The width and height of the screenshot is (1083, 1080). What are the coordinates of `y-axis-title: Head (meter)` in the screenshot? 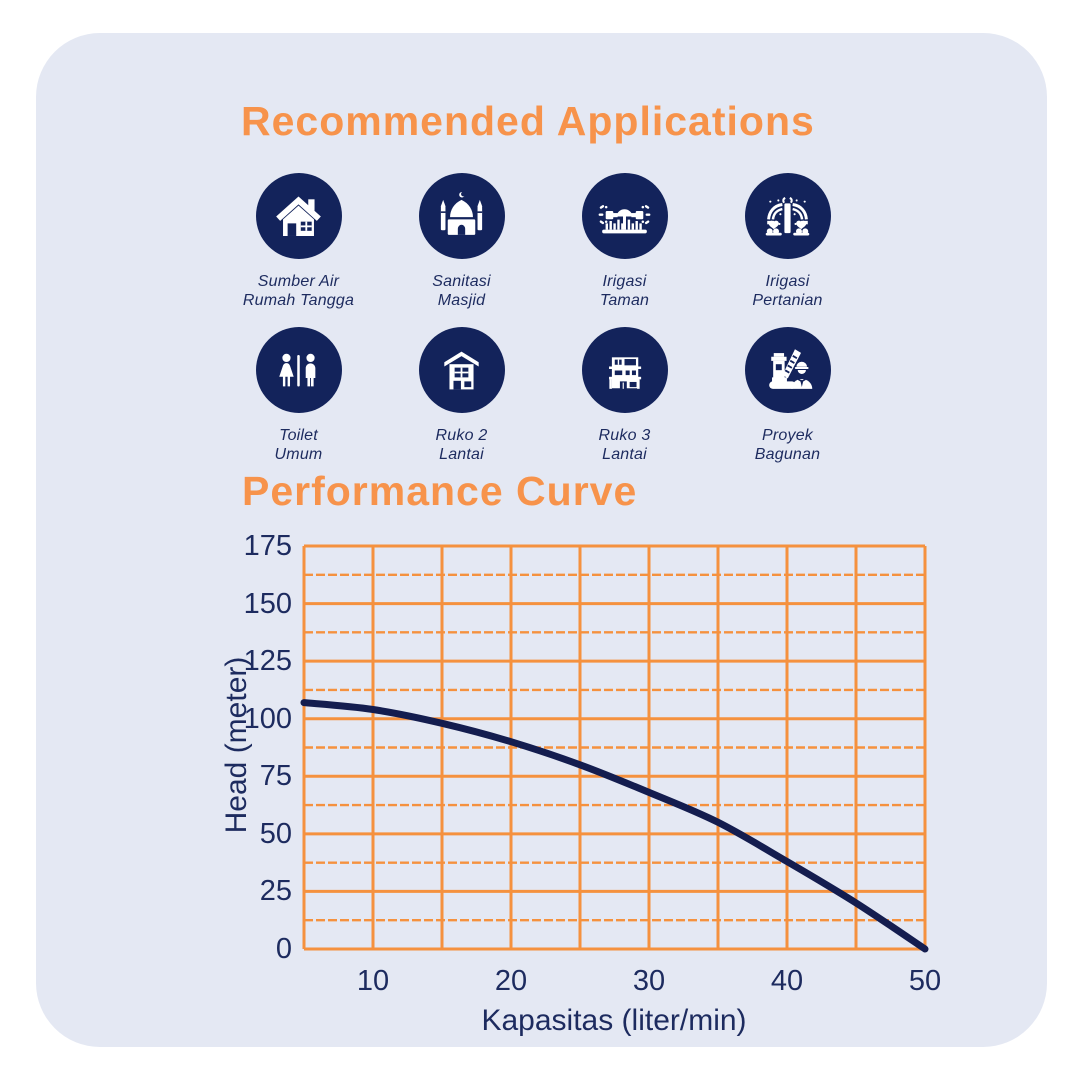 It's located at (236, 745).